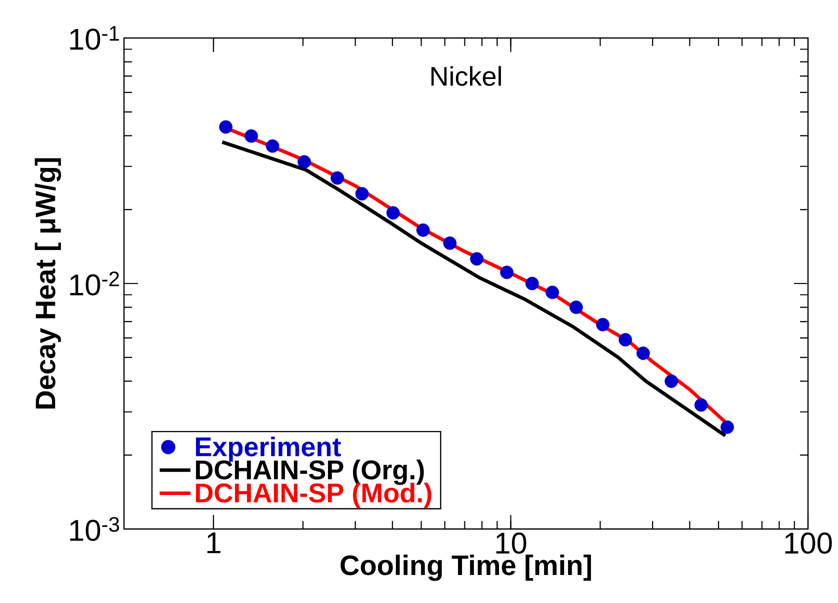 This screenshot has width=838, height=603. Describe the element at coordinates (48, 283) in the screenshot. I see `y-axis-title: Decay Heat [ μW/g]` at that location.